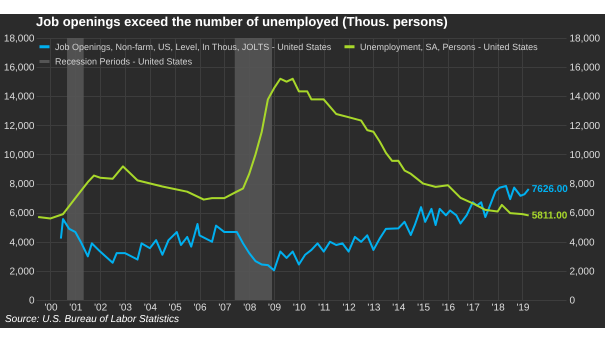  What do you see at coordinates (499, 308) in the screenshot?
I see `x-tick-label: '18` at bounding box center [499, 308].